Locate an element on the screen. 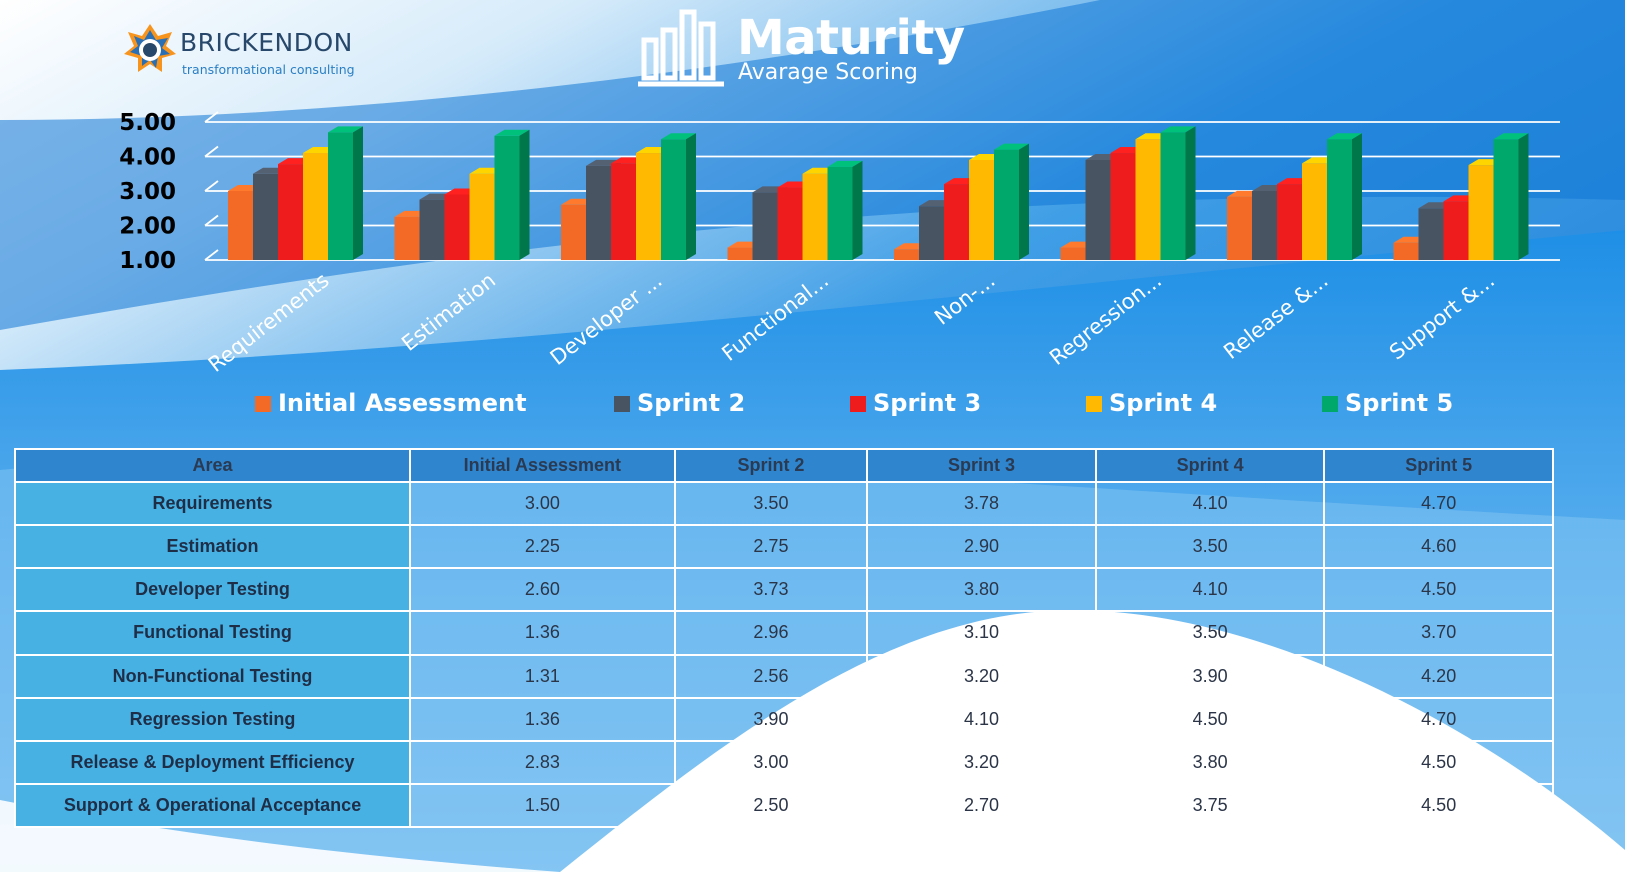 This screenshot has height=872, width=1625. bar-chart-icon is located at coordinates (681, 48).